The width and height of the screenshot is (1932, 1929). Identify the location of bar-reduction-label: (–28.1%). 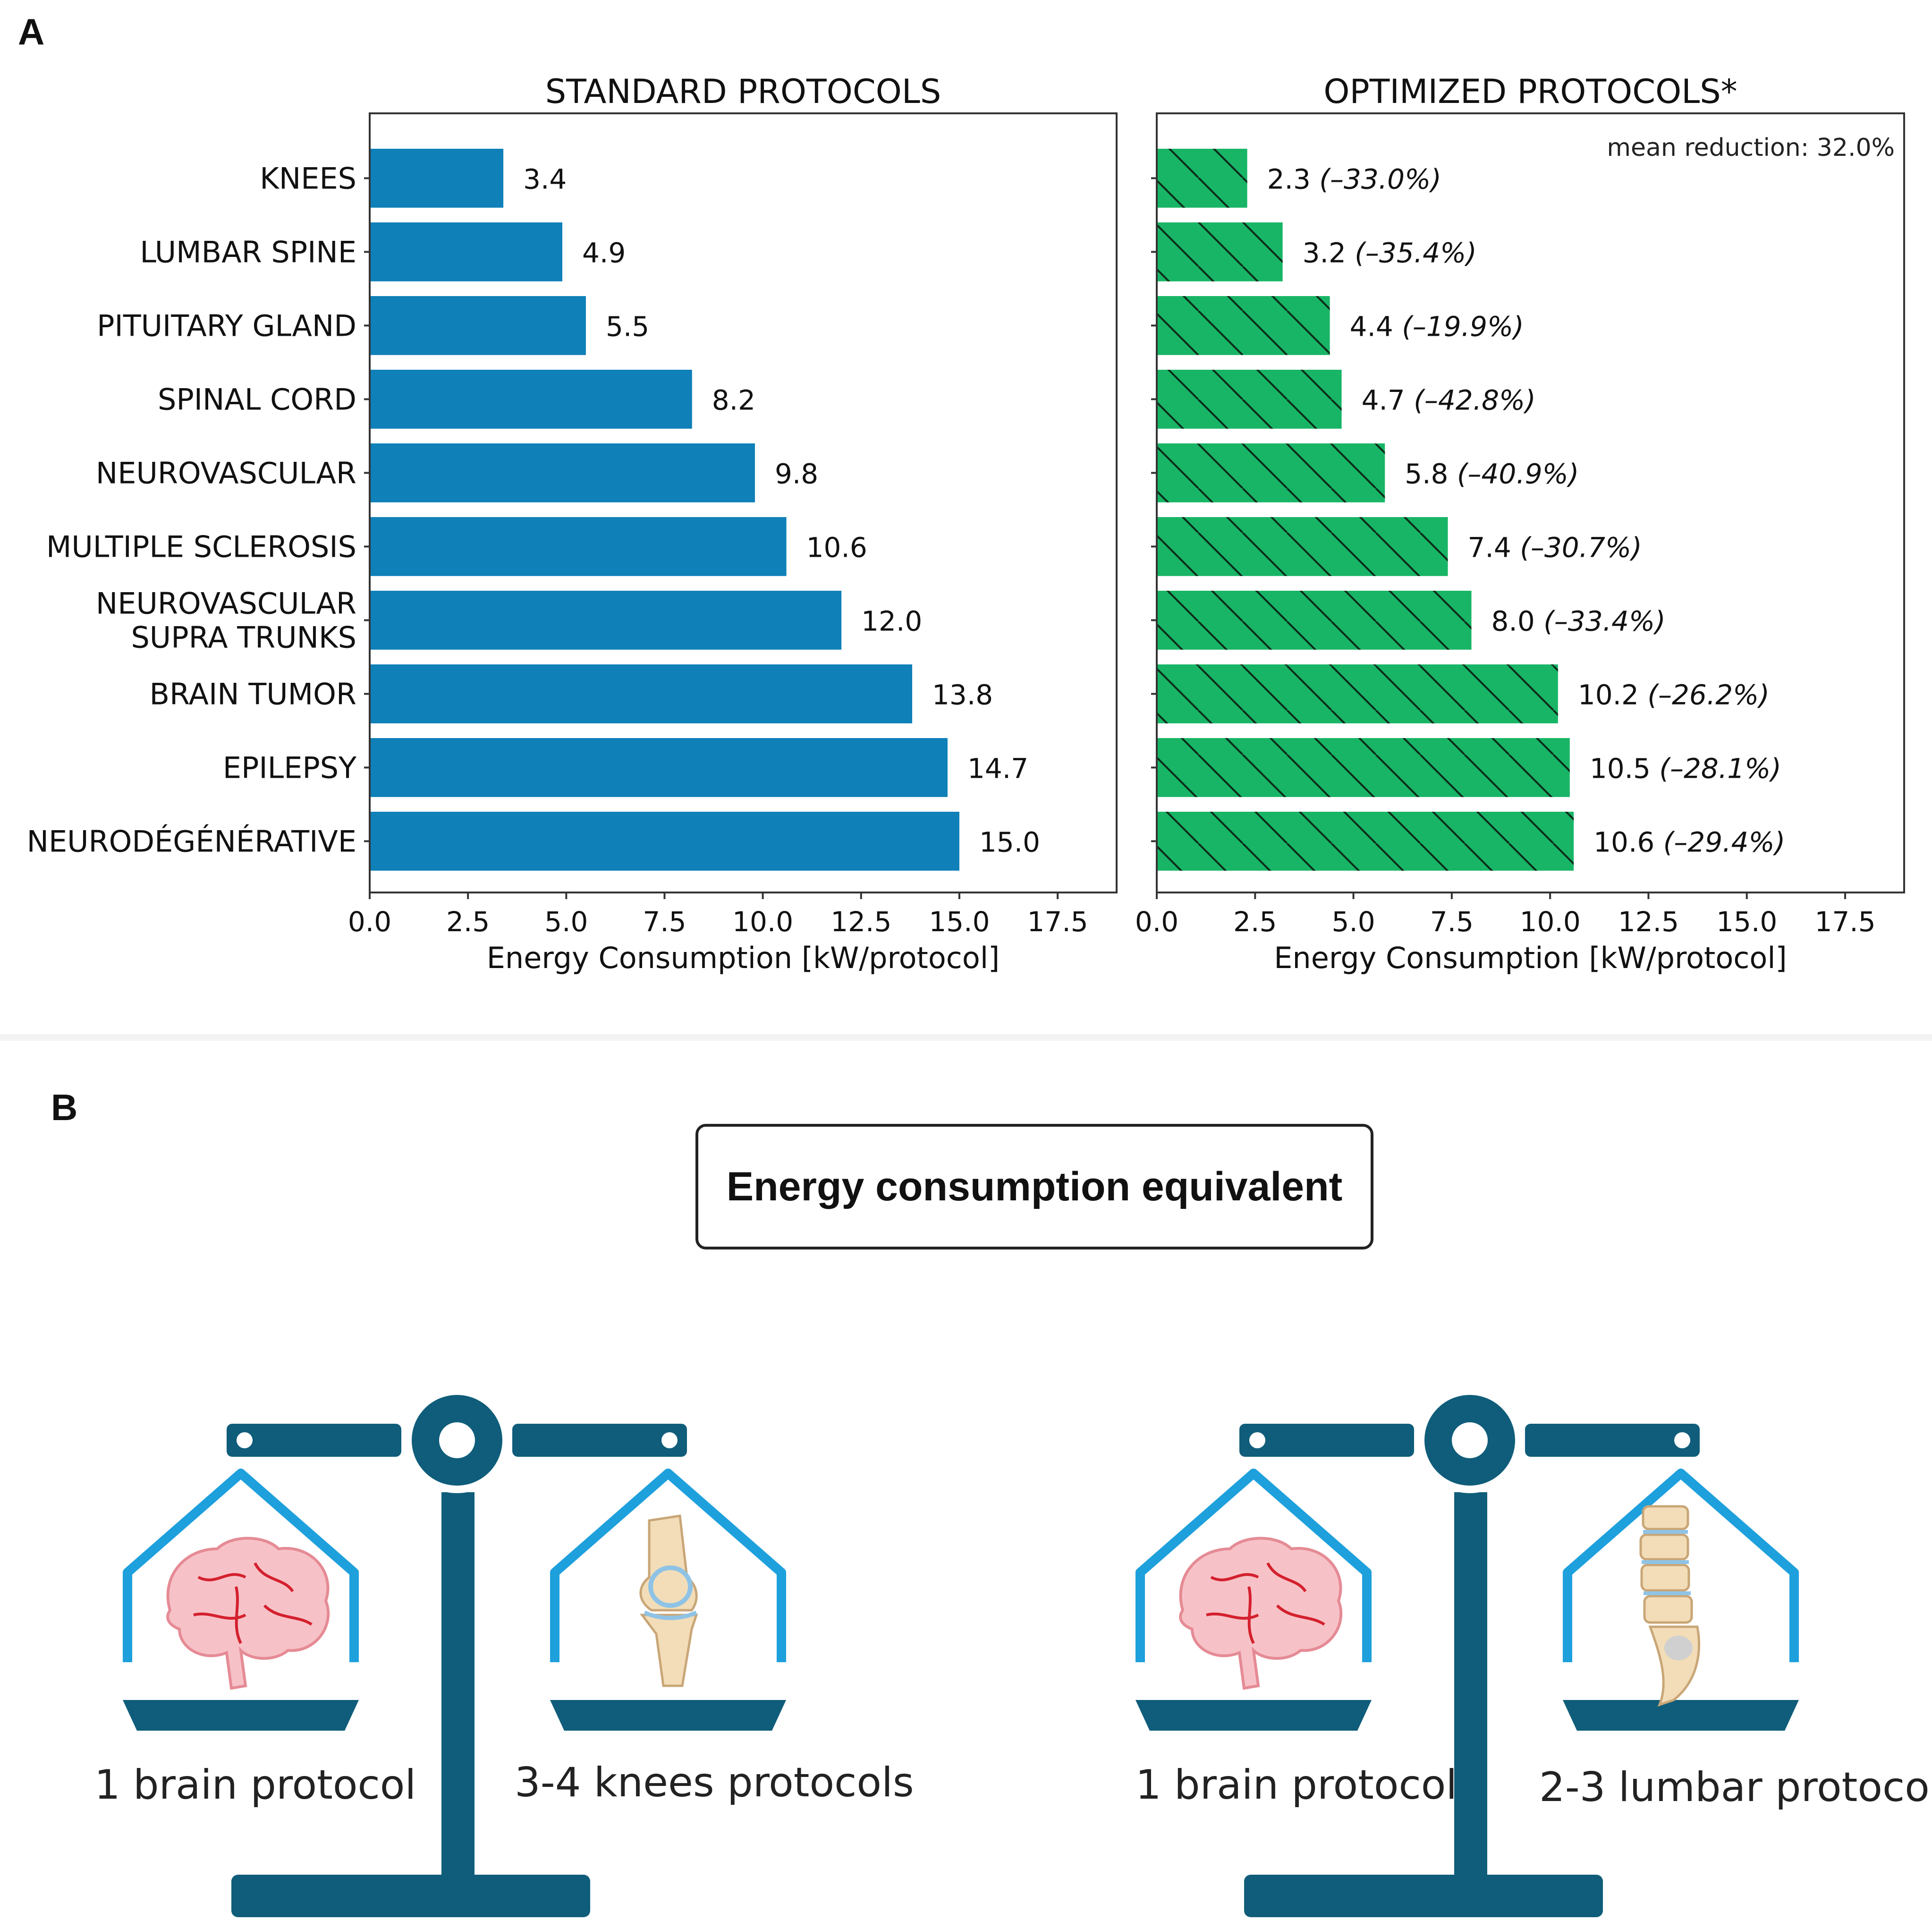
(1716, 768).